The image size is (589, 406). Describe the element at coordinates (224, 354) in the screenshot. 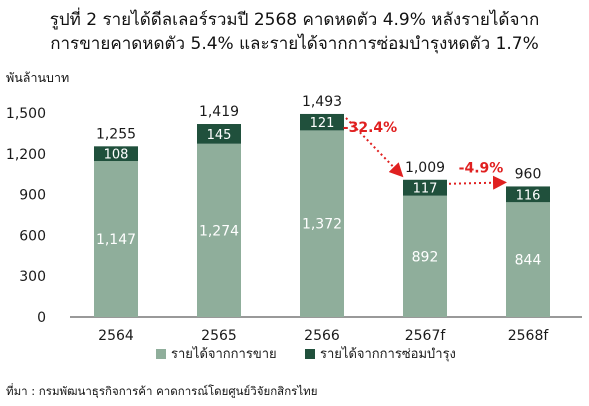

I see `legend-label-sales: รายได้จากการขาย` at that location.